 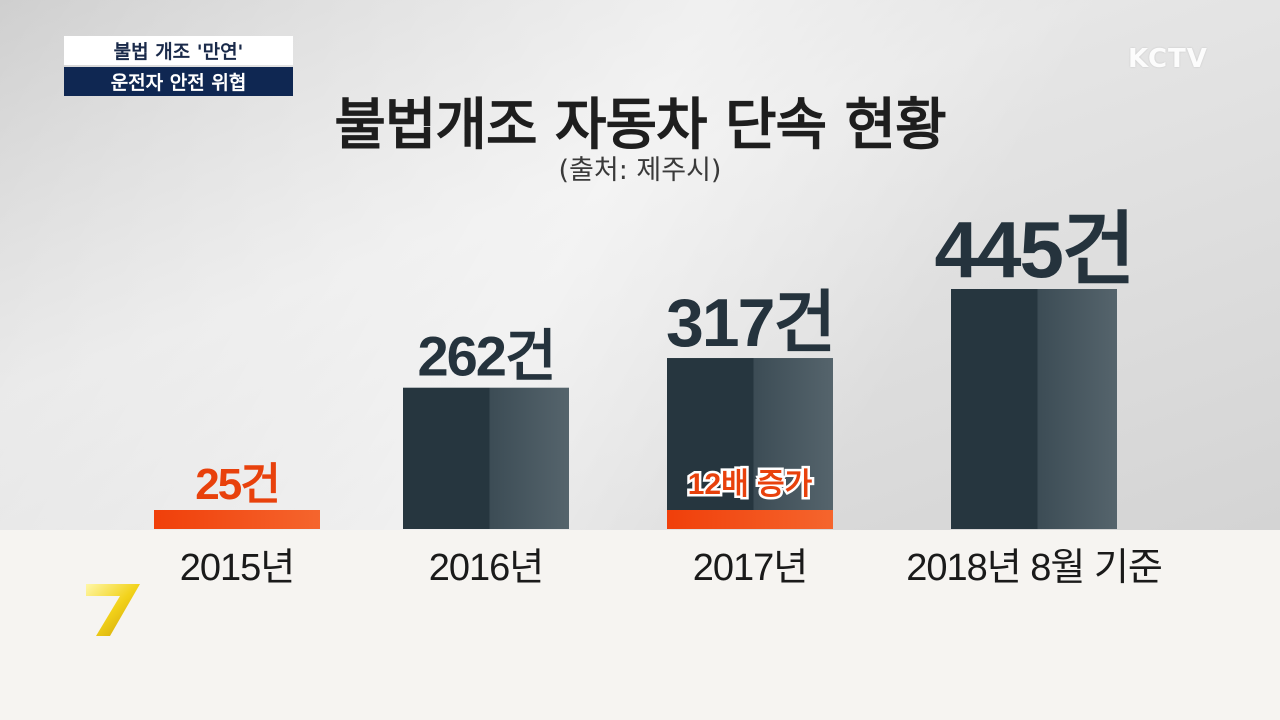 I want to click on chart-subtitle: (출처: 제주시), so click(x=640, y=170).